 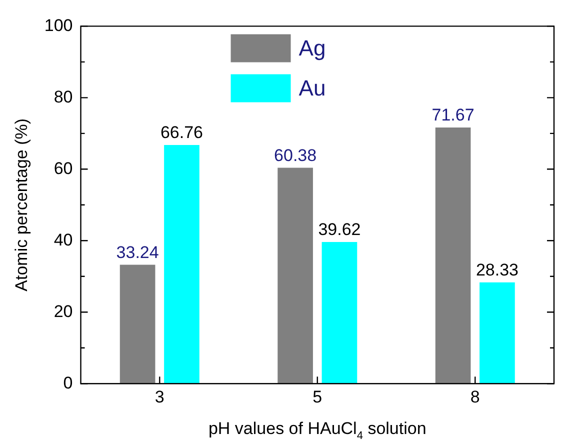 I want to click on y-tick-label: 0, so click(x=68, y=382).